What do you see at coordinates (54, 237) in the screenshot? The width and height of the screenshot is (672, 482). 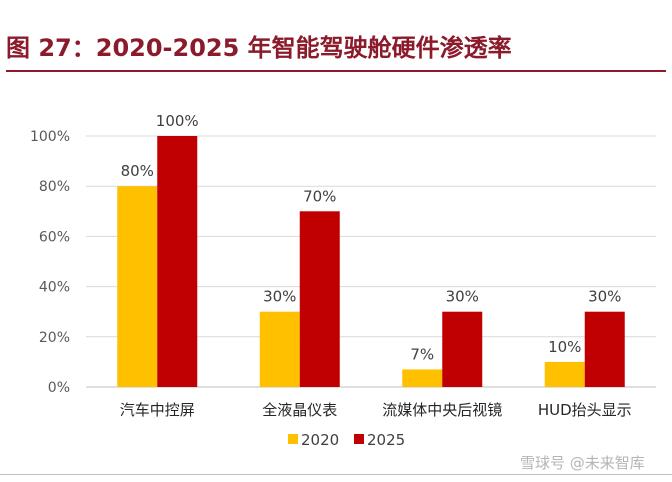 I see `y-tick-label: 60%` at bounding box center [54, 237].